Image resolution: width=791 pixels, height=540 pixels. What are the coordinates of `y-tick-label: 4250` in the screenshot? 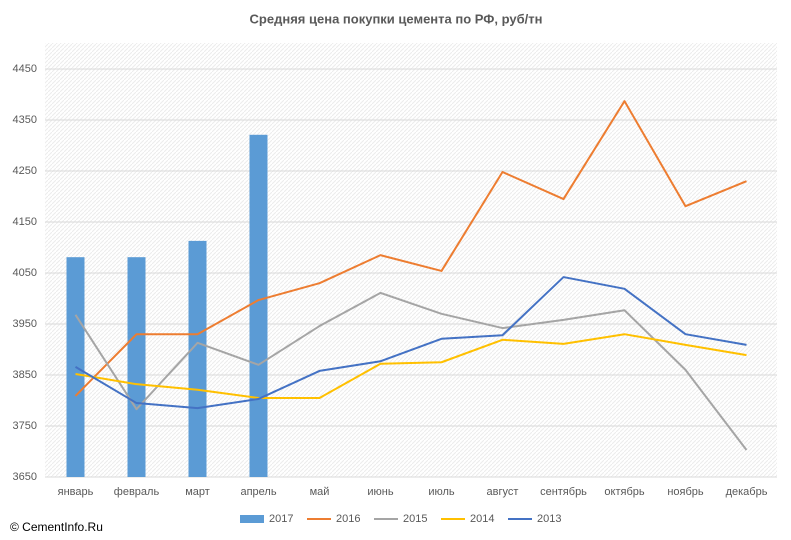 It's located at (25, 171).